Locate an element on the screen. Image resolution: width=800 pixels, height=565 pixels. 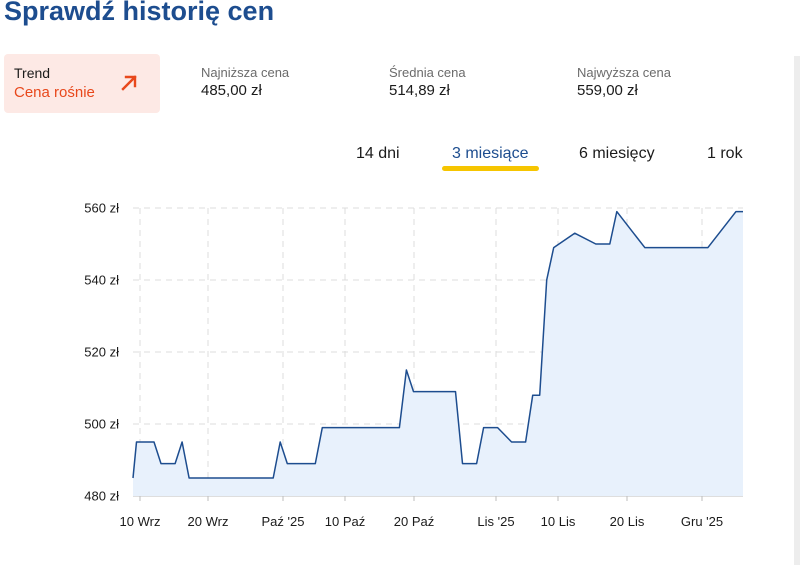
stat-average-price: Średnia cena 514,89 zł is located at coordinates (427, 82).